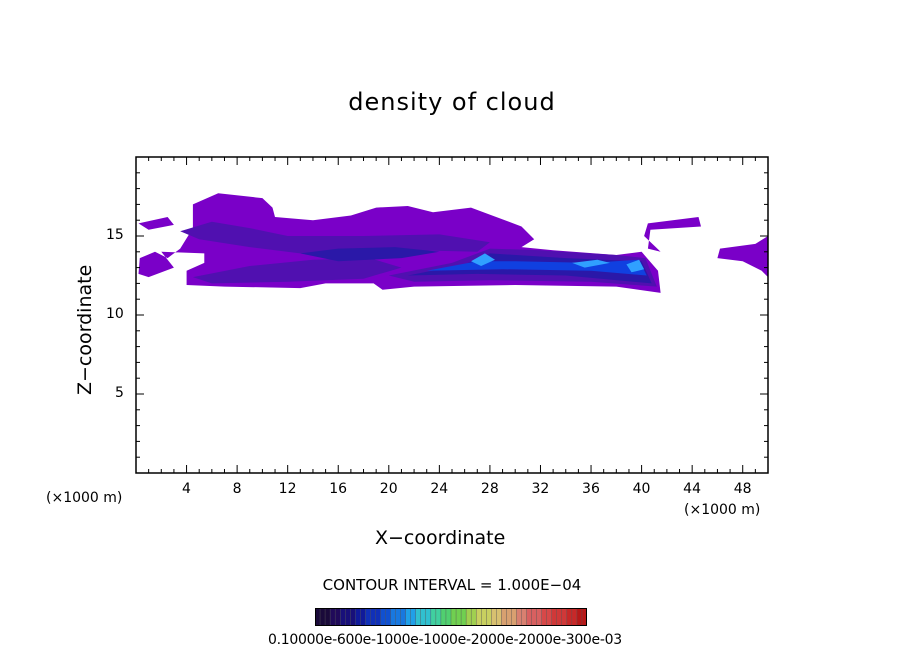 The image size is (904, 654). I want to click on y-tick-label: 10, so click(115, 314).